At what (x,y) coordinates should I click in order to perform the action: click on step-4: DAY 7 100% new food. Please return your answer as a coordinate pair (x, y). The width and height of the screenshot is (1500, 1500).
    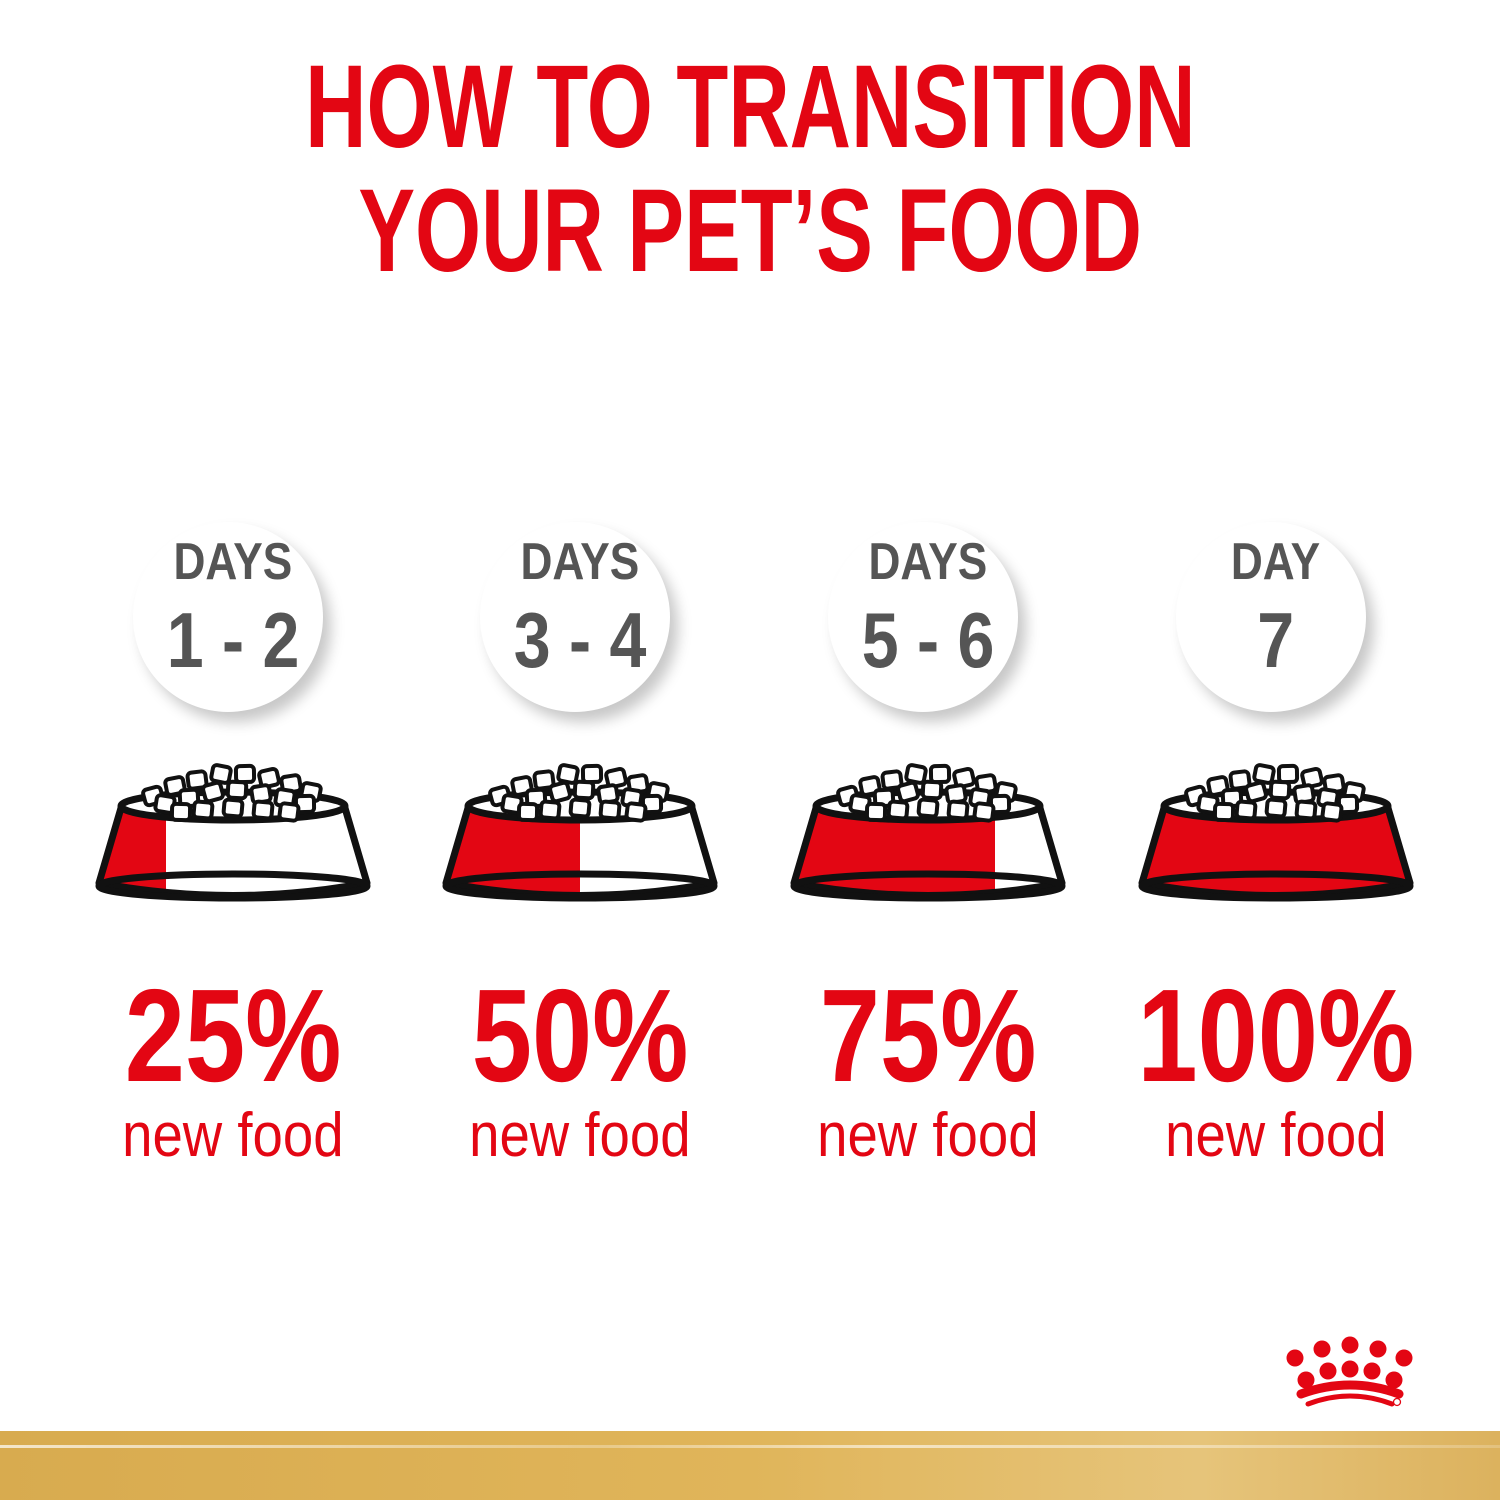
    Looking at the image, I should click on (1276, 850).